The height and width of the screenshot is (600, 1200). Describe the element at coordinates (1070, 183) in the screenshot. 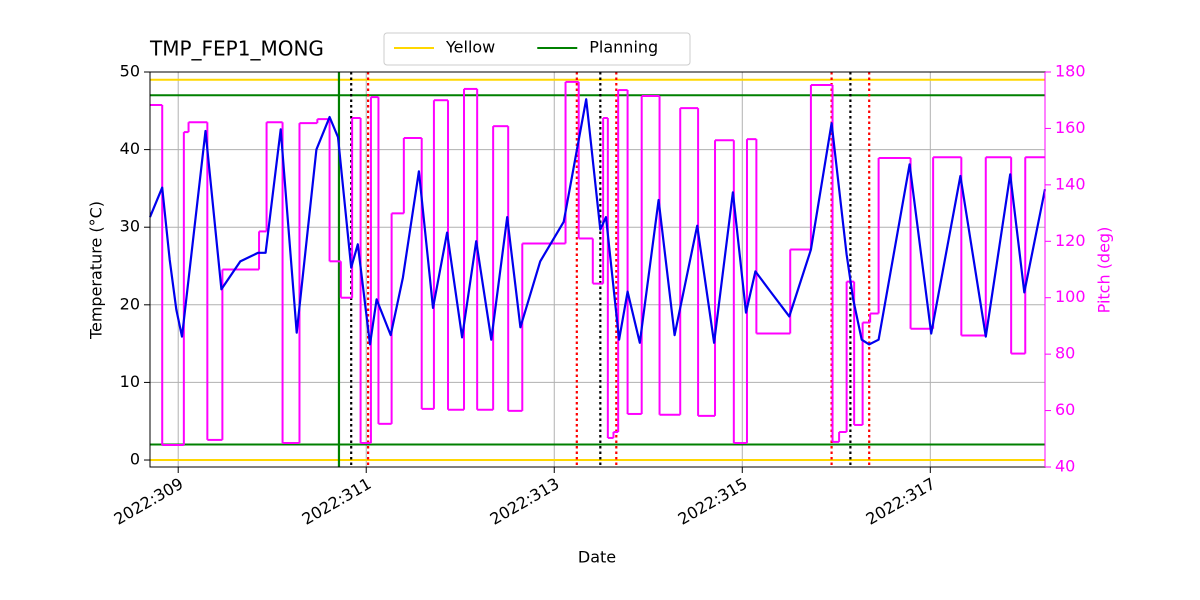

I see `y2-tick-label: 140` at that location.